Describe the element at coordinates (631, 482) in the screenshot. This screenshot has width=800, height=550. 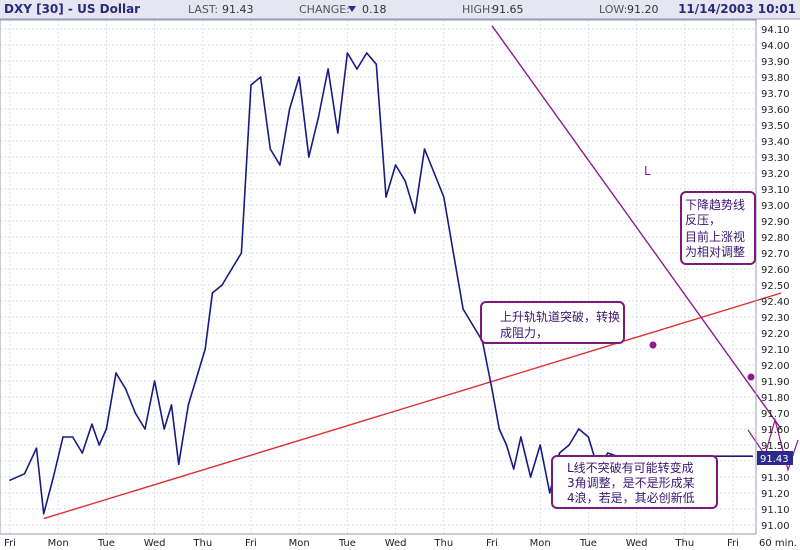
I see `note-triangle-line2: 3角调整，是不是形成某` at that location.